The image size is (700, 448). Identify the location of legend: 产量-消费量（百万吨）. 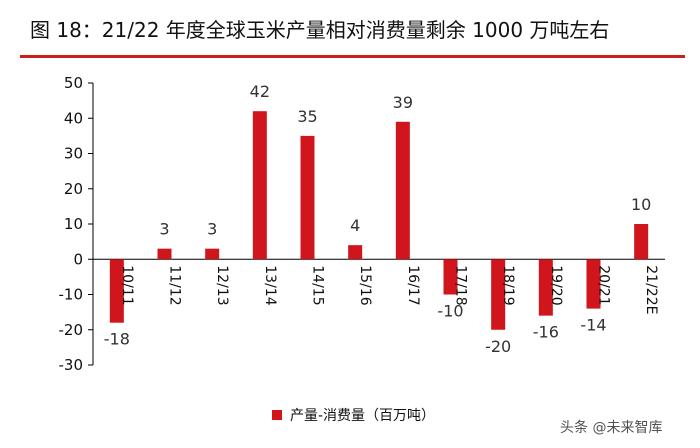
(353, 415).